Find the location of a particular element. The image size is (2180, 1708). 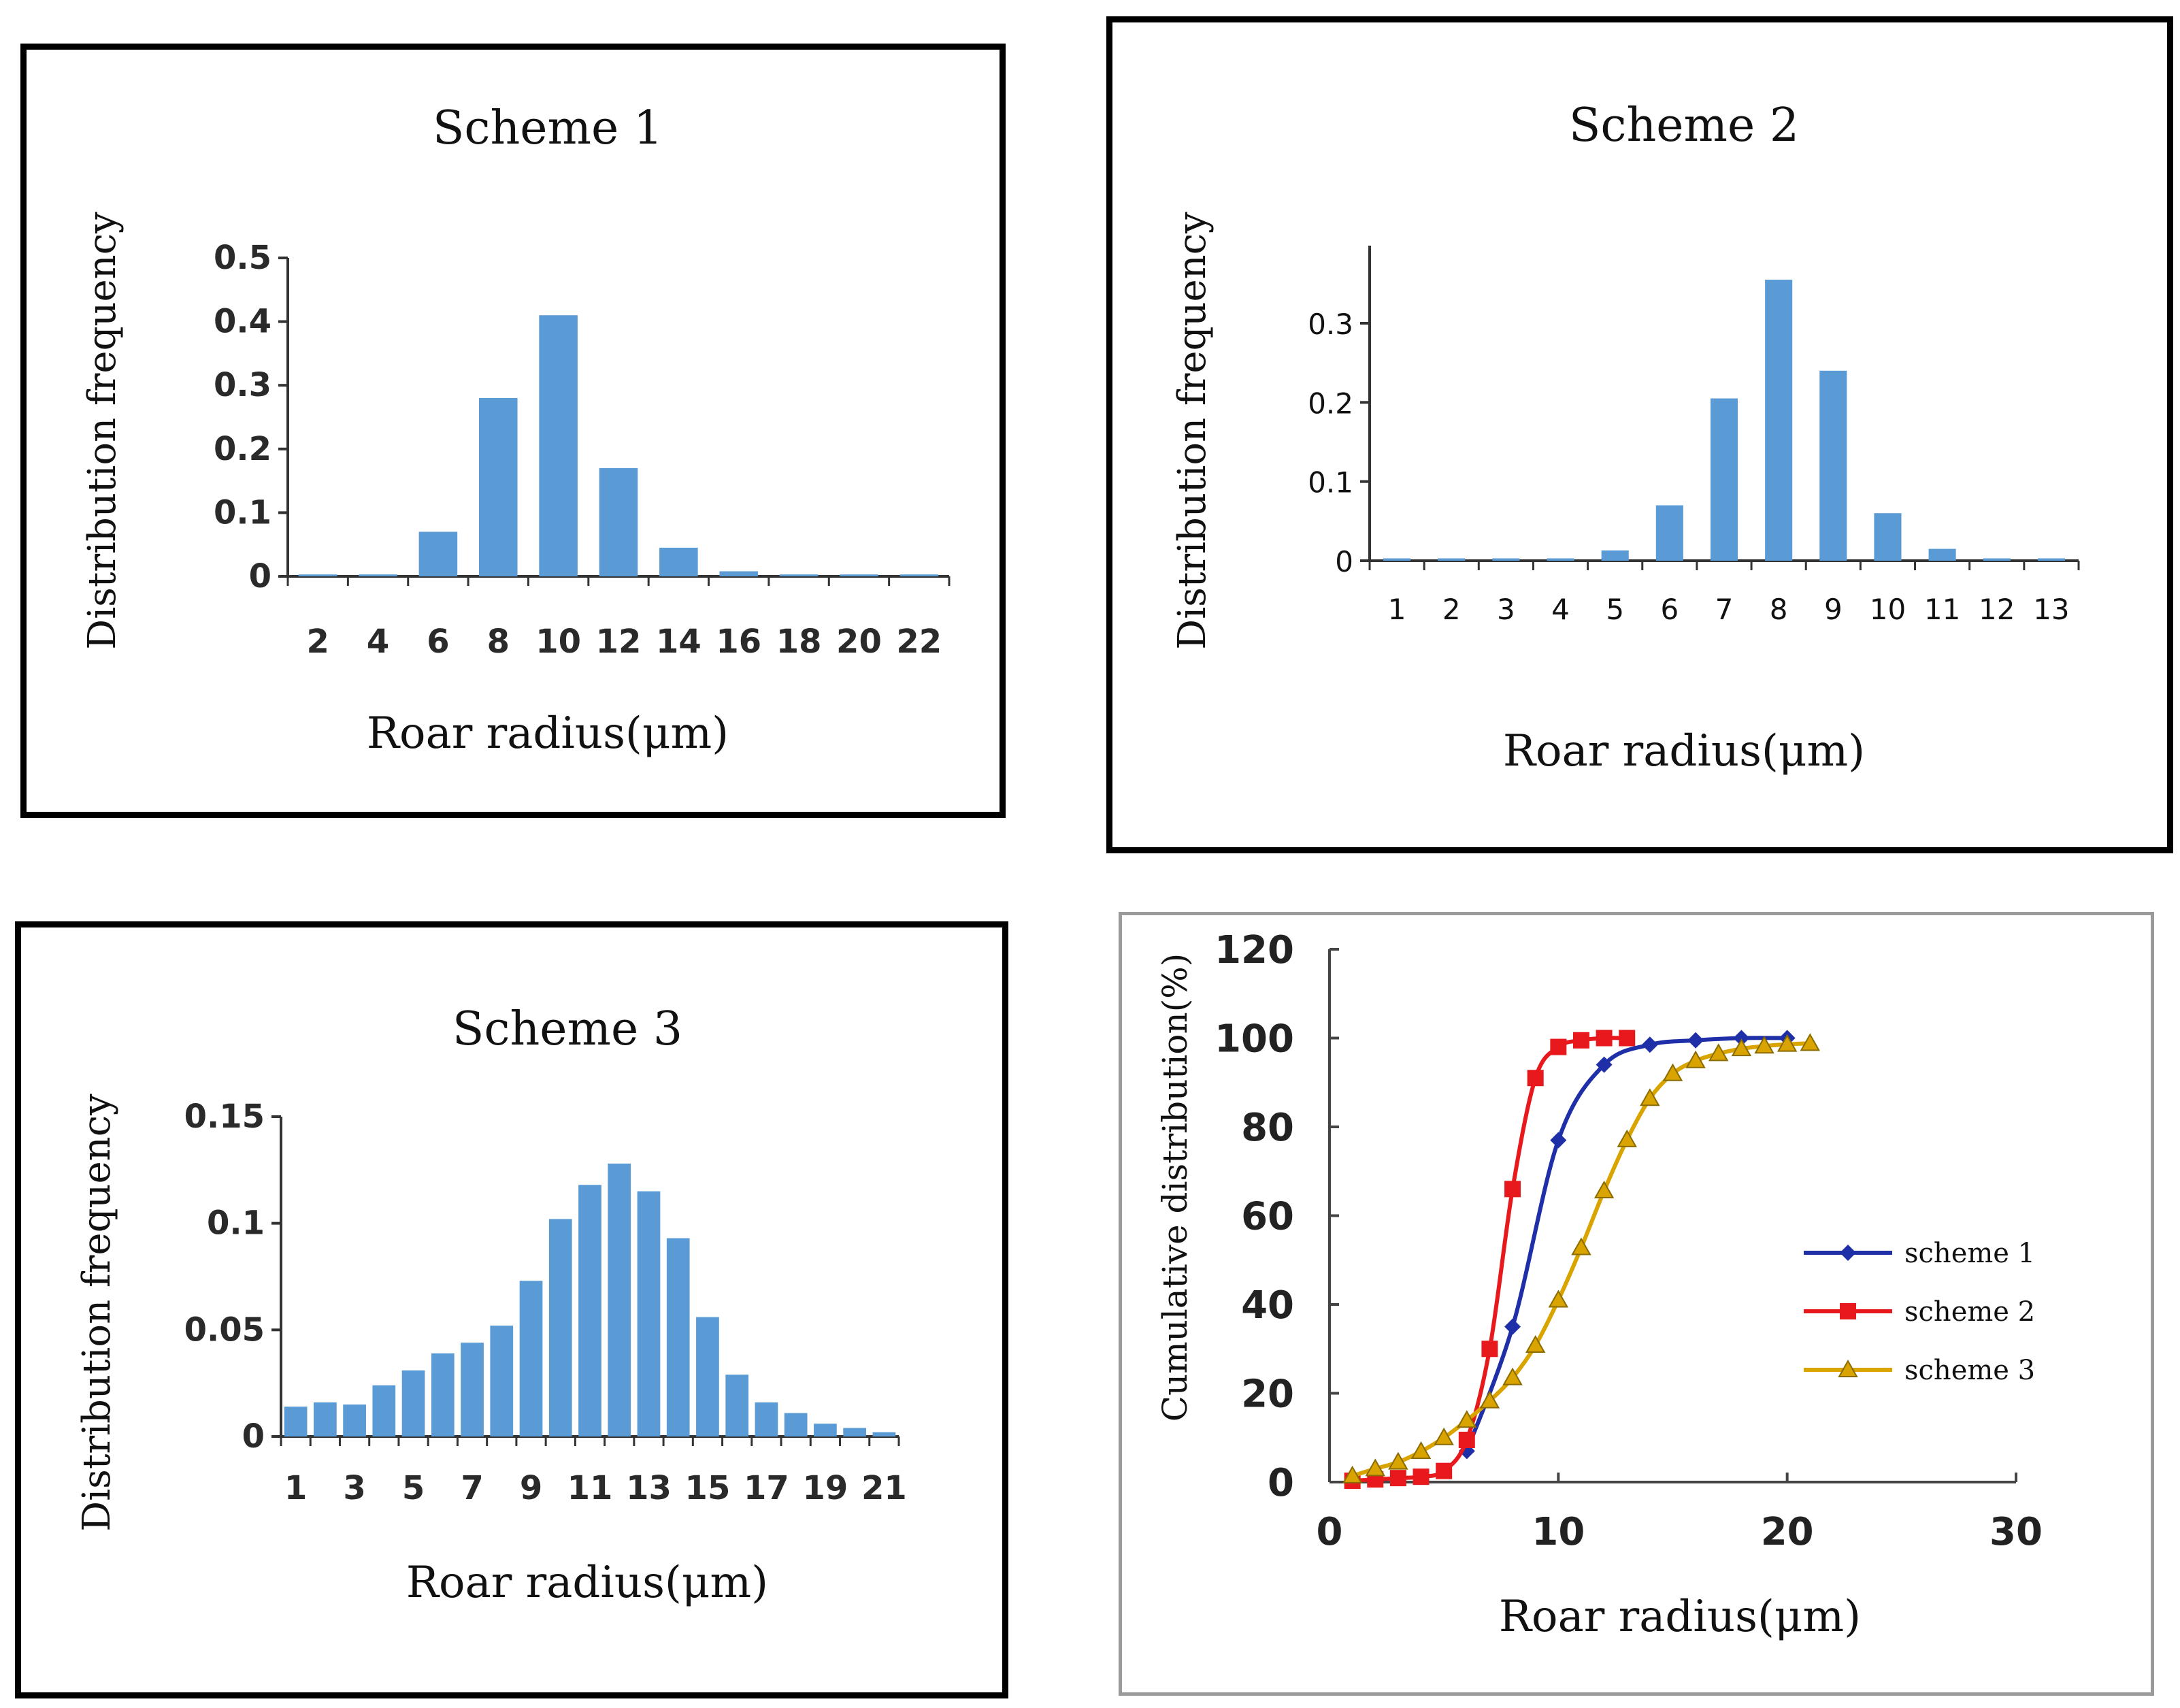

x-tick-label: 9 is located at coordinates (1833, 609).